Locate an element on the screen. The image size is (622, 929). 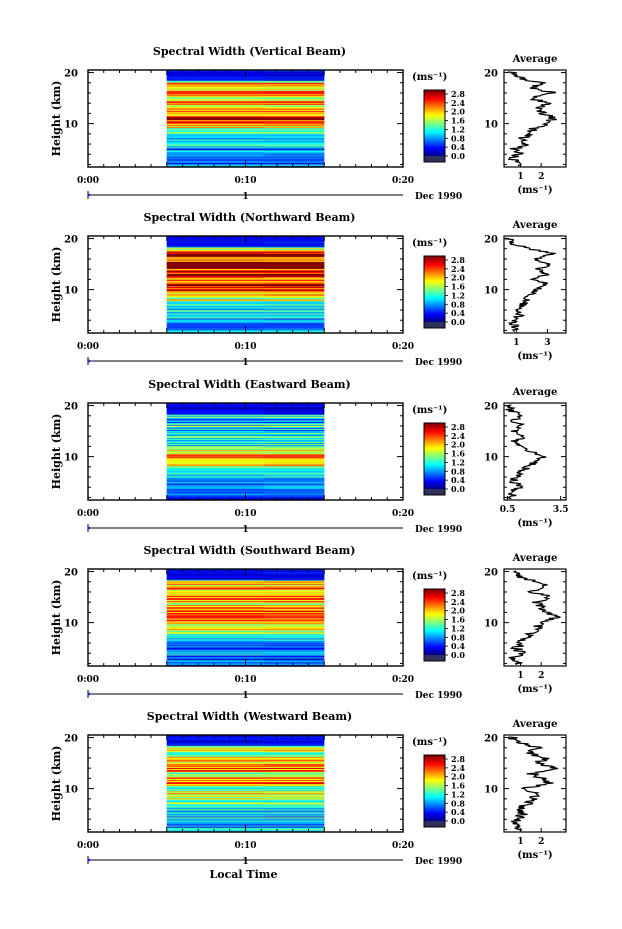
x-tick-label: 0:10 is located at coordinates (245, 347).